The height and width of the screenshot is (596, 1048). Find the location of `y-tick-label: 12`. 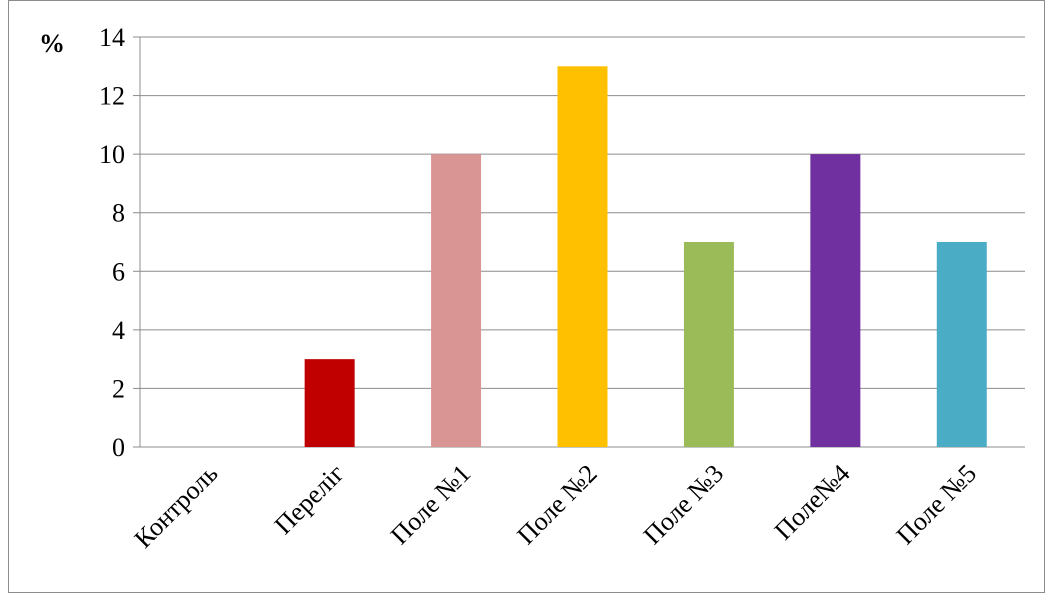

y-tick-label: 12 is located at coordinates (112, 96).